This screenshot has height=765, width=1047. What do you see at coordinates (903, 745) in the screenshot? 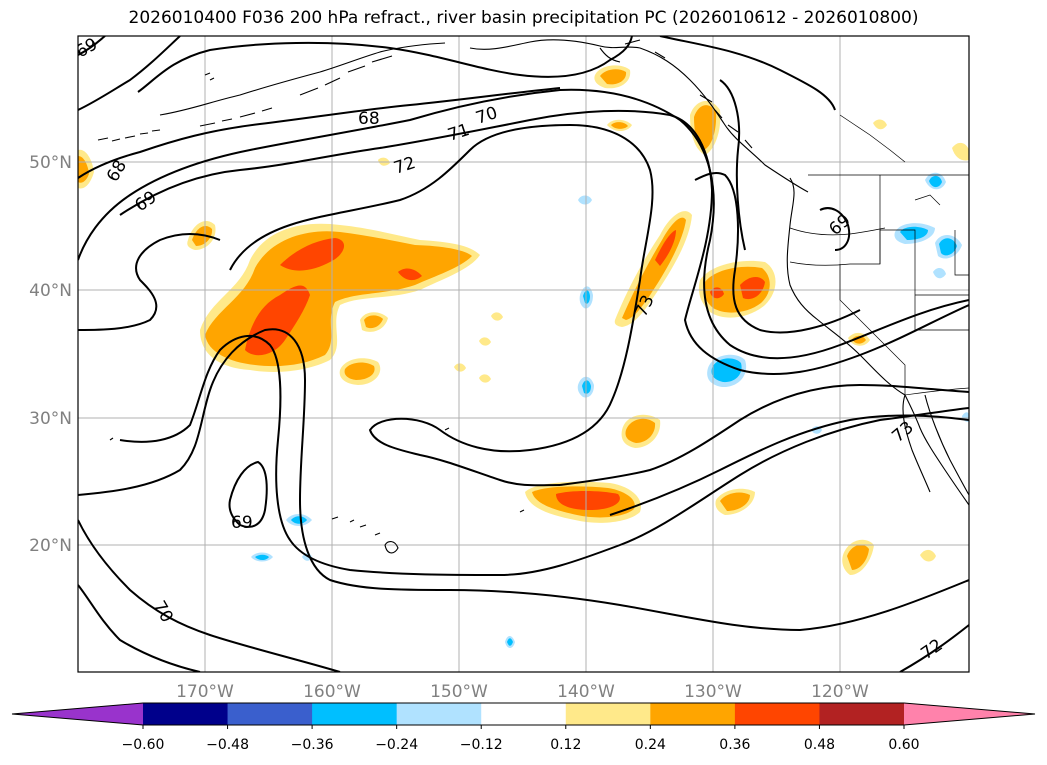
I see `colorbar-tick-label: 0.60` at bounding box center [903, 745].